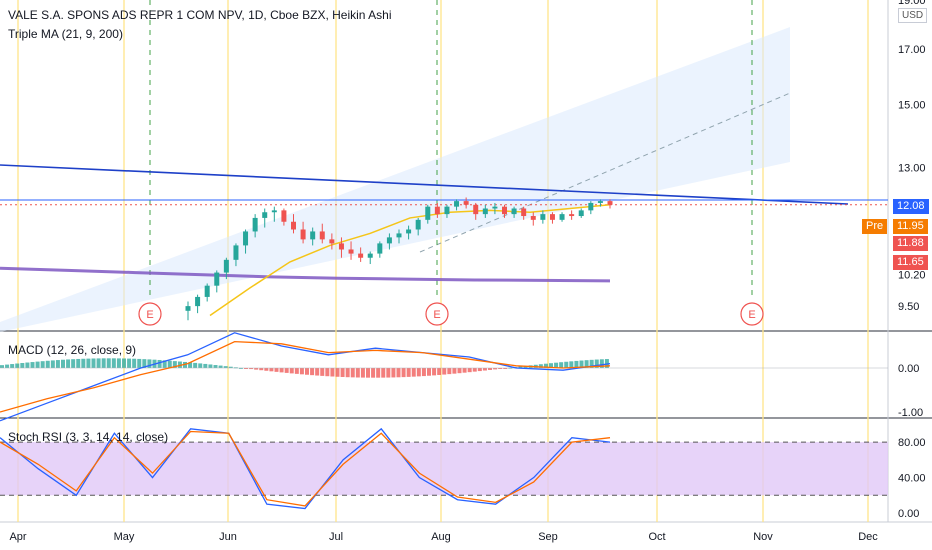 The width and height of the screenshot is (932, 550). Describe the element at coordinates (65, 34) in the screenshot. I see `triple-ma-legend: Triple MA (21, 9, 200)` at that location.